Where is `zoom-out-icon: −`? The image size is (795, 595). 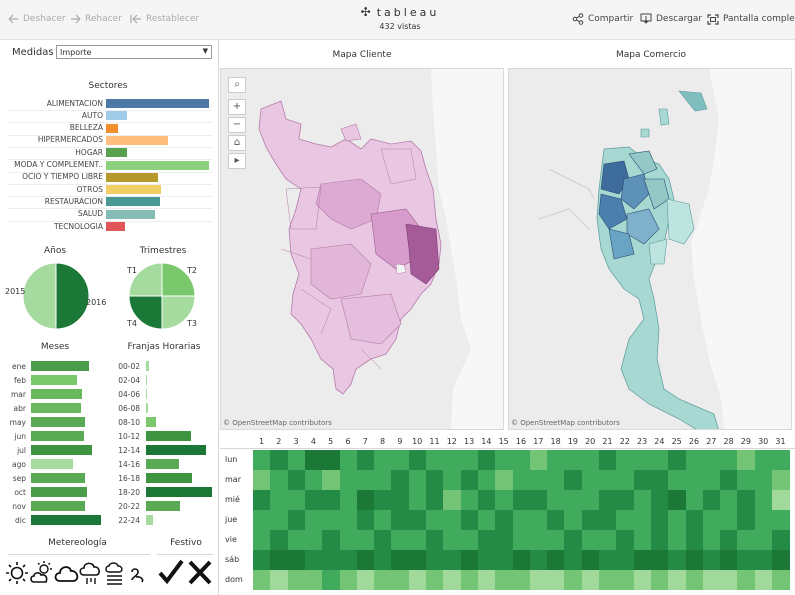
zoom-out-icon: − is located at coordinates (237, 125).